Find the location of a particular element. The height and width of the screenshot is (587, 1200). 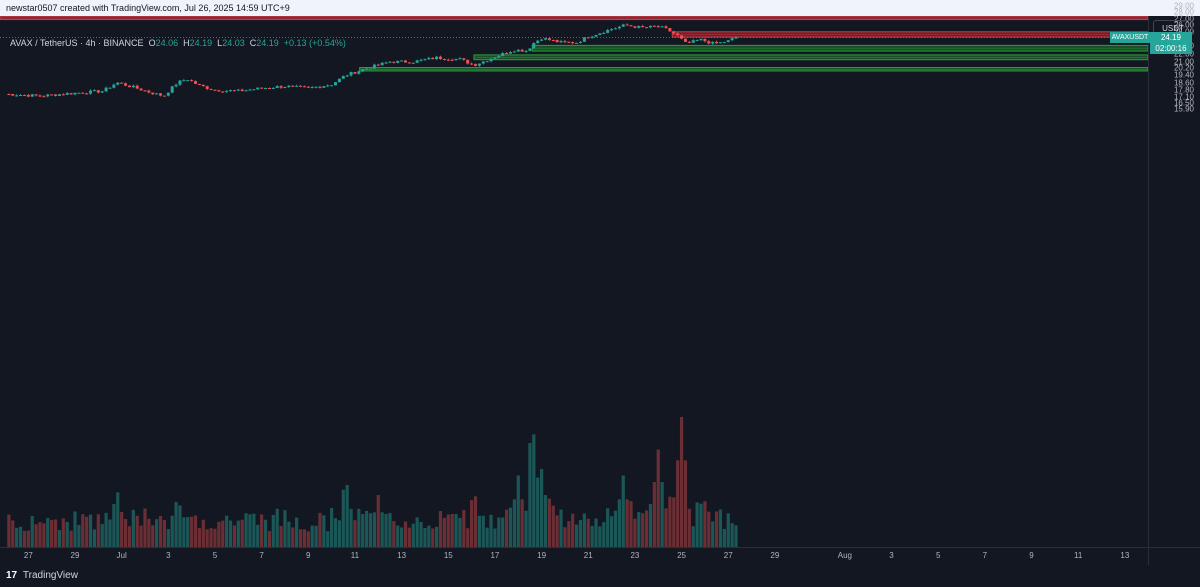

time-tick-label: 9 is located at coordinates (308, 555).